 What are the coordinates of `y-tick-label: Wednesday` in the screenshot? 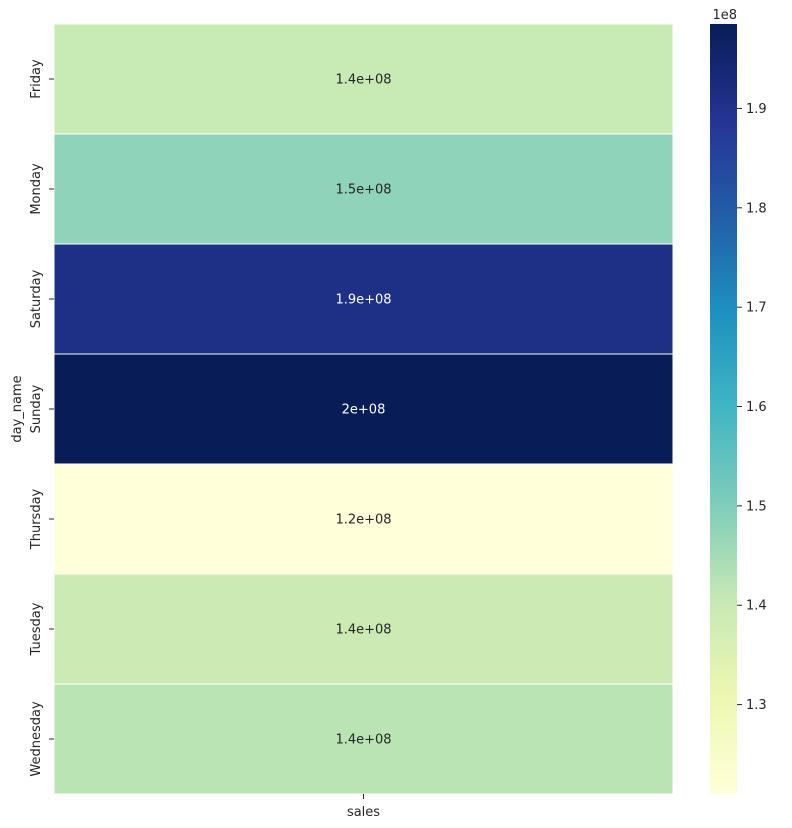 It's located at (36, 739).